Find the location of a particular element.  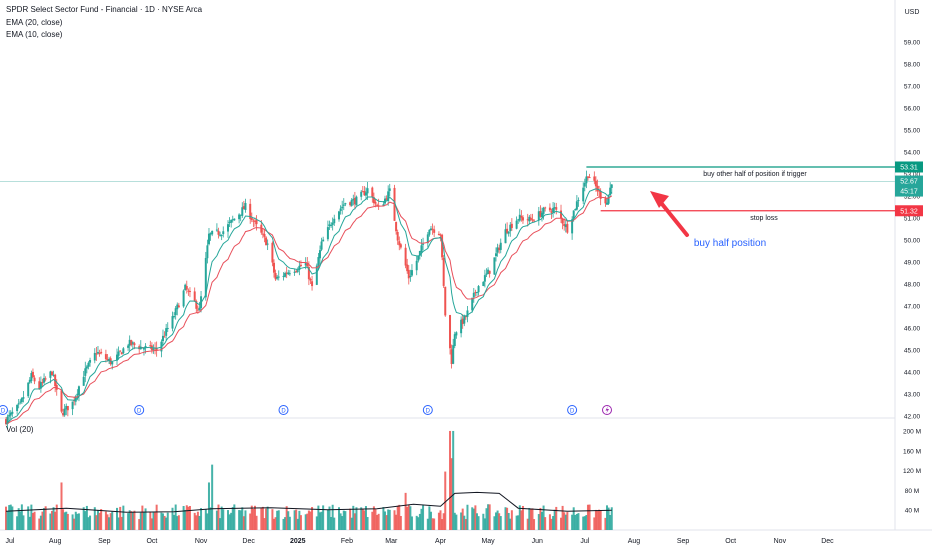

level-lines is located at coordinates (740, 189).